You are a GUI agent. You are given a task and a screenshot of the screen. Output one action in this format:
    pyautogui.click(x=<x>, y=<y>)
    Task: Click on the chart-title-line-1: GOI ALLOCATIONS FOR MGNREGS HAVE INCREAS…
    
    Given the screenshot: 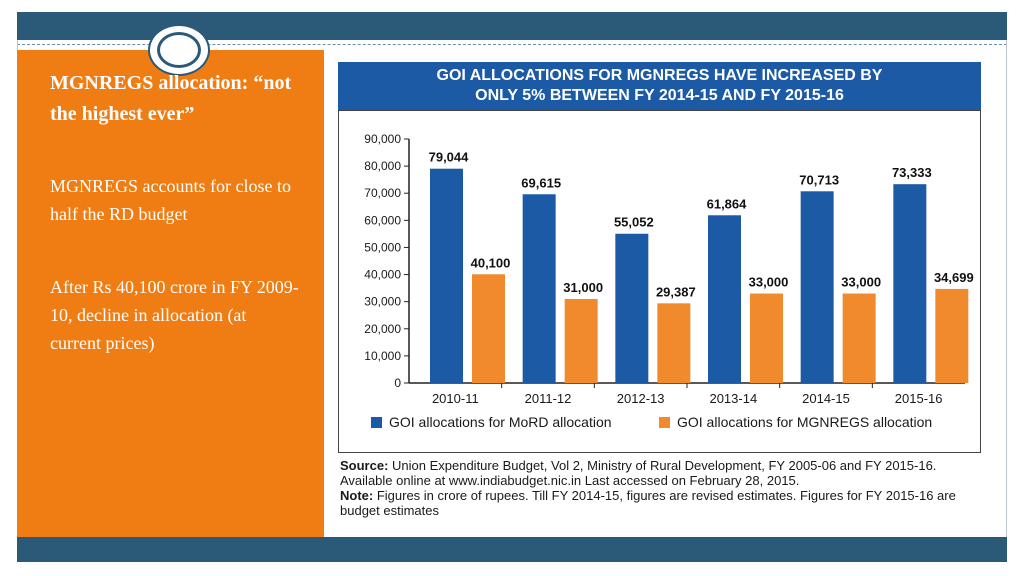 What is the action you would take?
    pyautogui.click(x=659, y=75)
    